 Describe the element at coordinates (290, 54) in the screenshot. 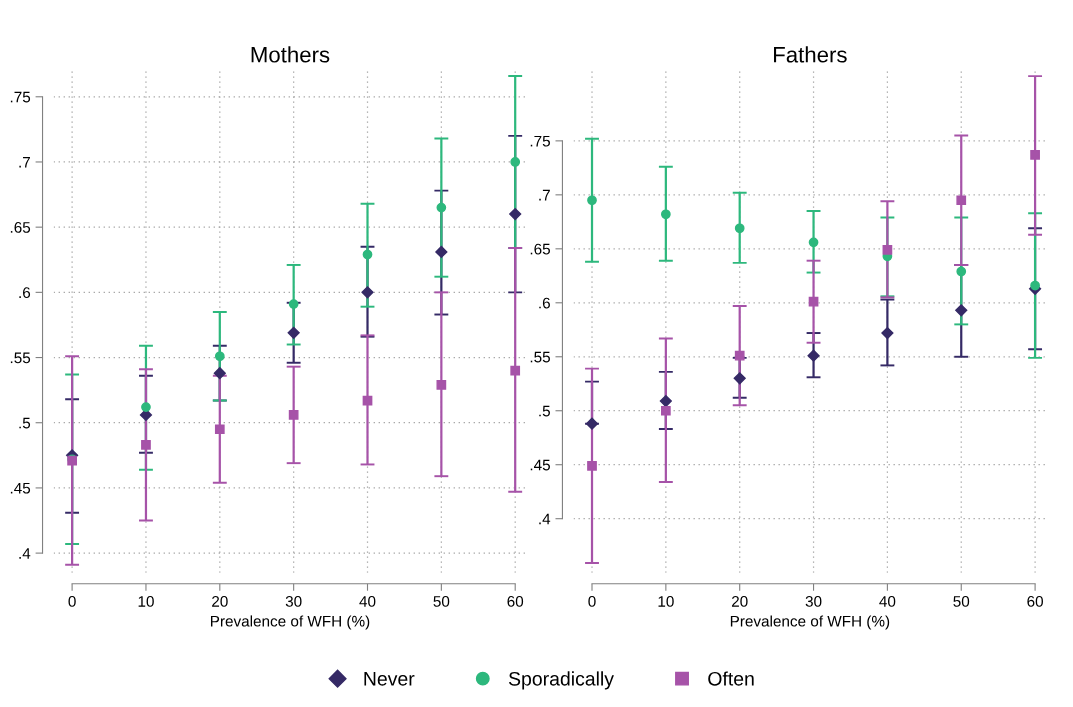

I see `chart-title: Mothers` at that location.